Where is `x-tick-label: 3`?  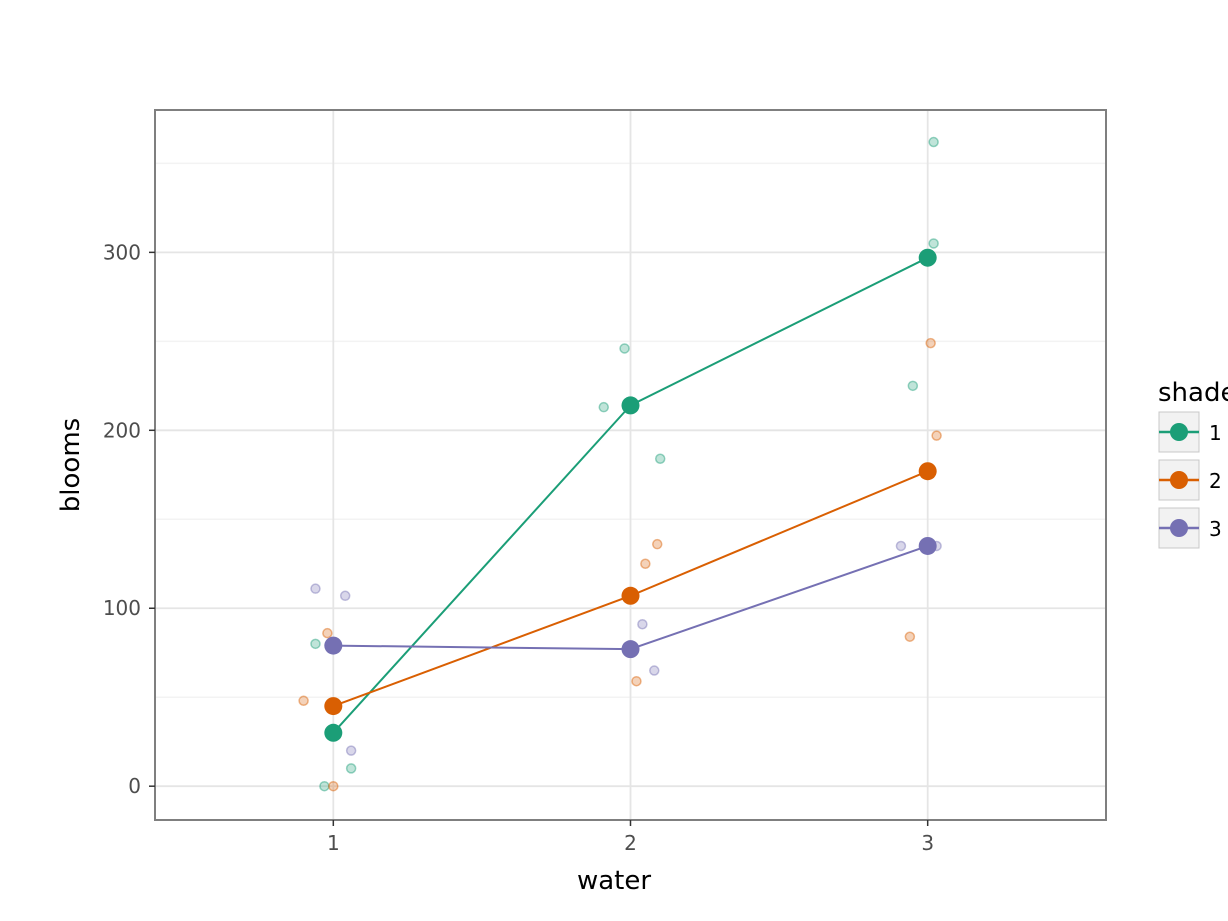 x-tick-label: 3 is located at coordinates (927, 843).